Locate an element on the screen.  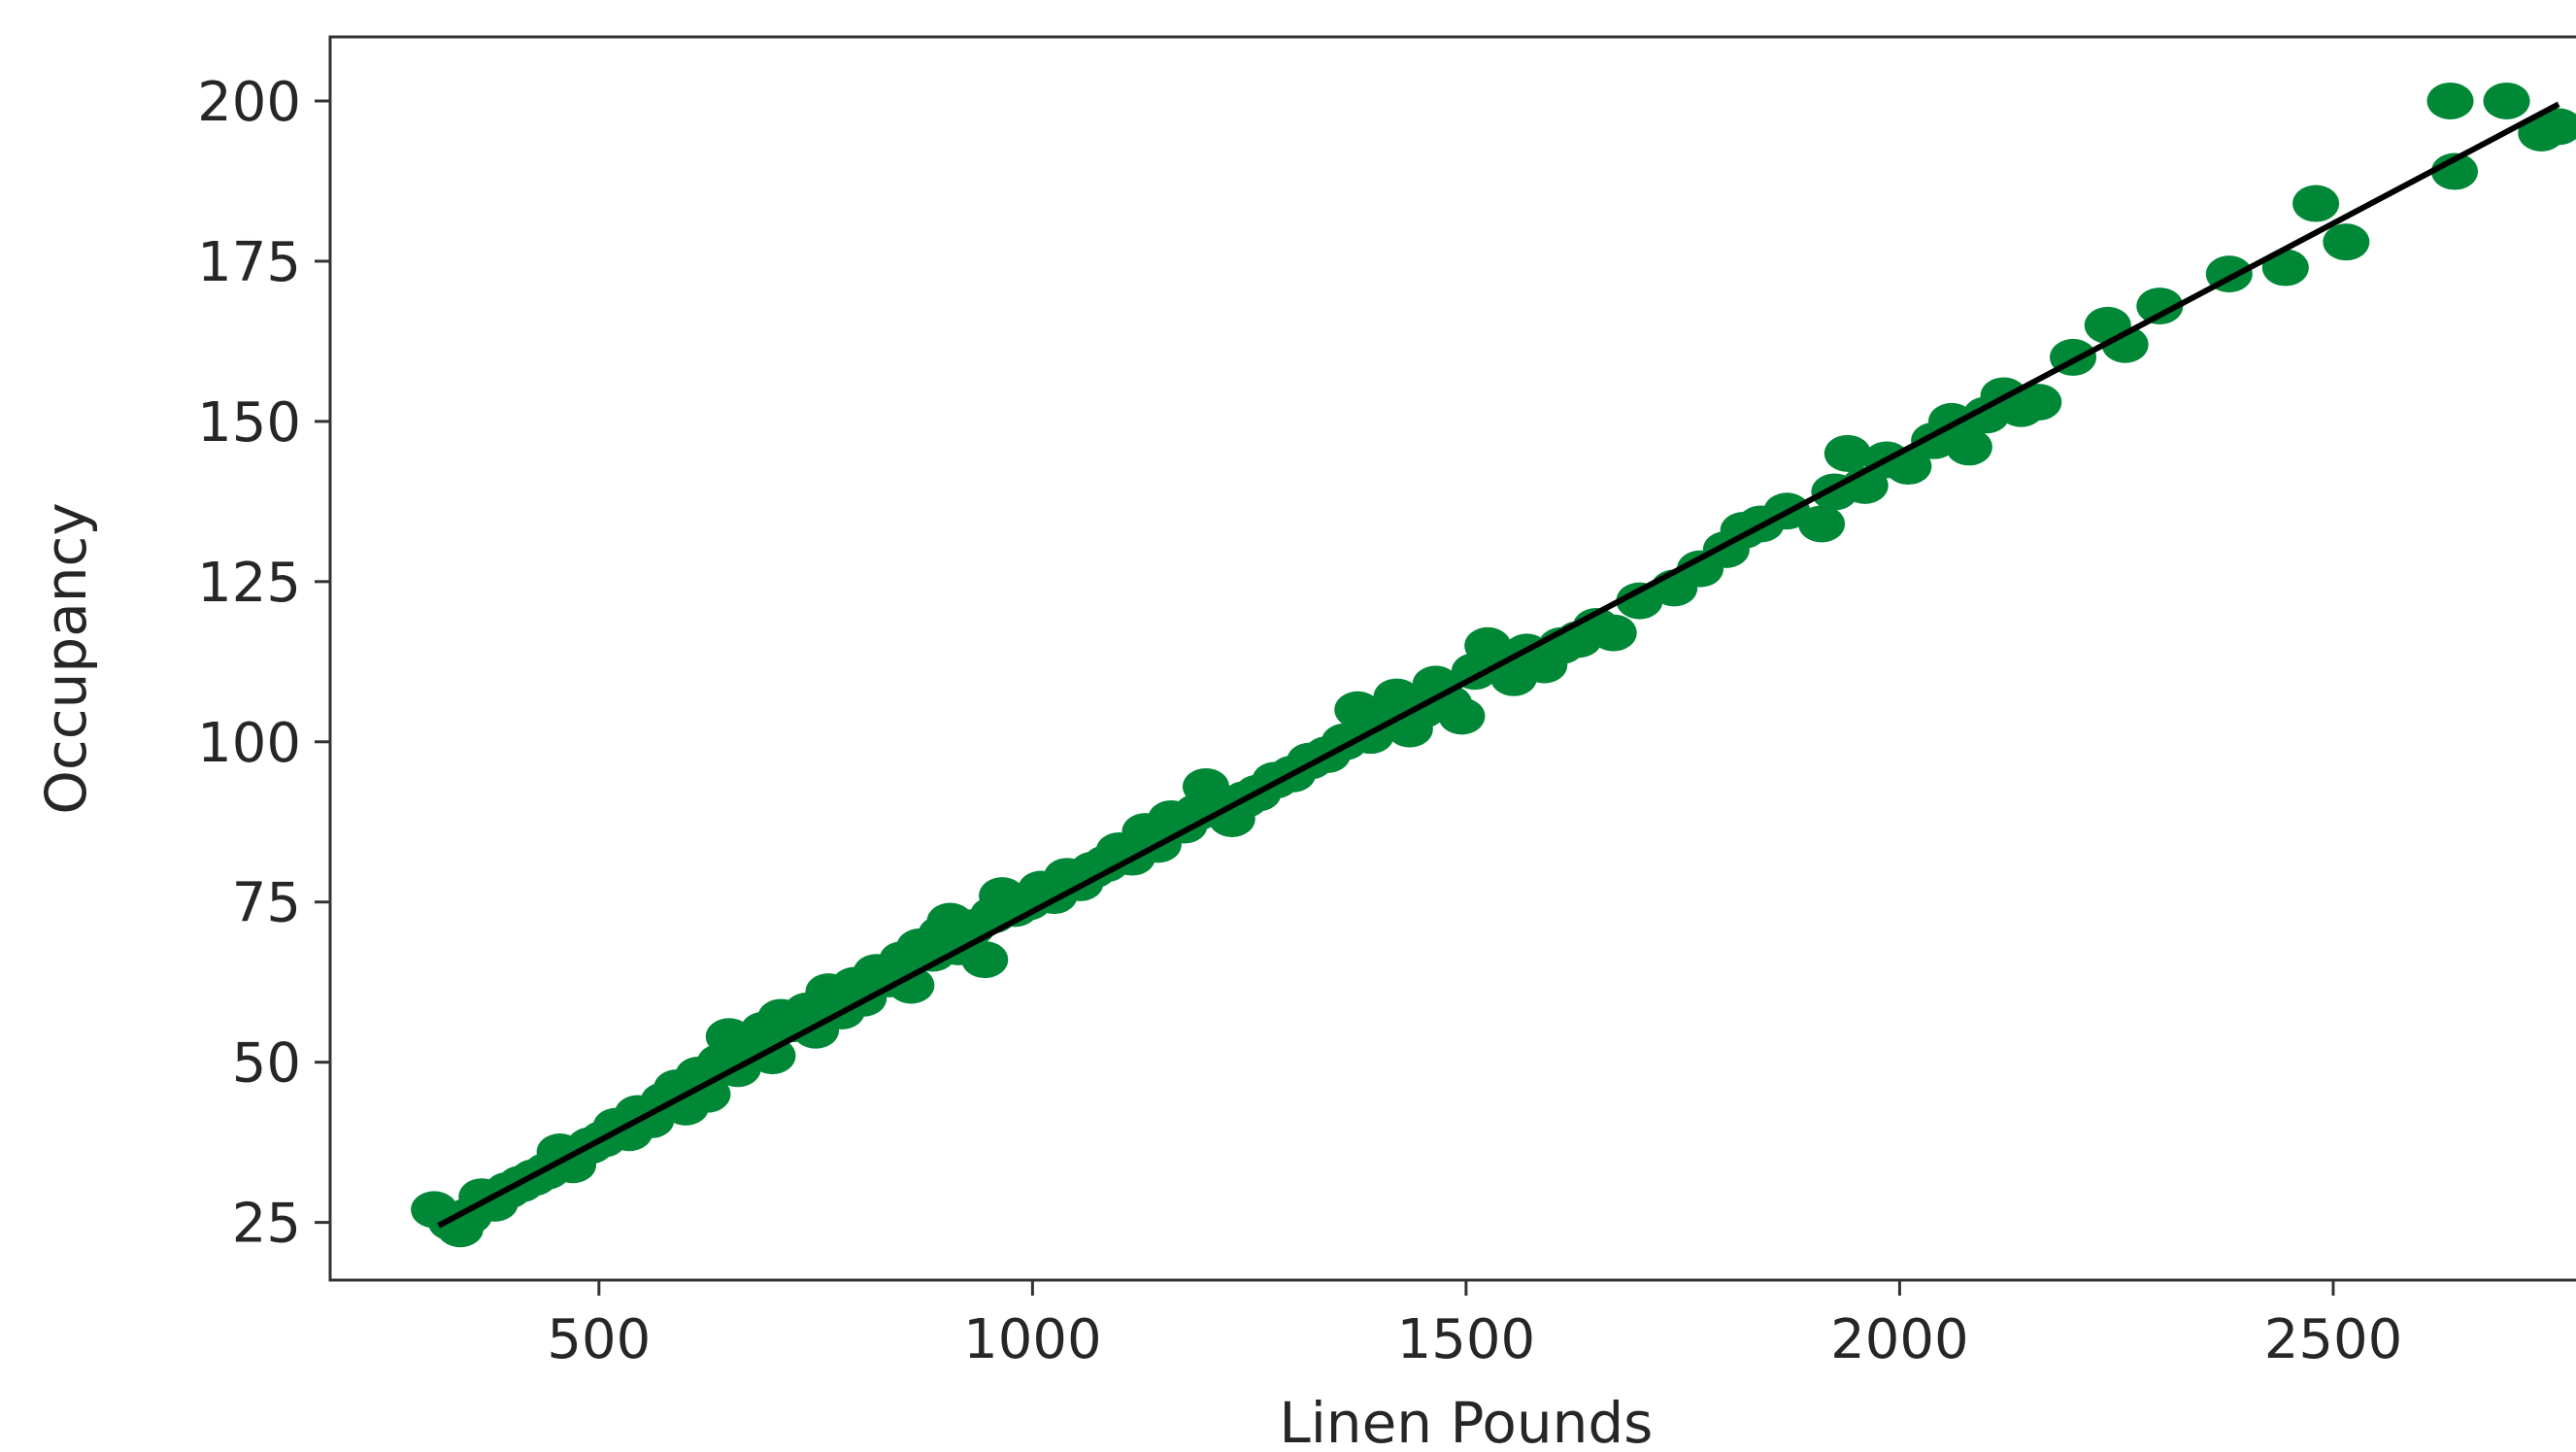
x-tick-label: 2000 is located at coordinates (1900, 1339).